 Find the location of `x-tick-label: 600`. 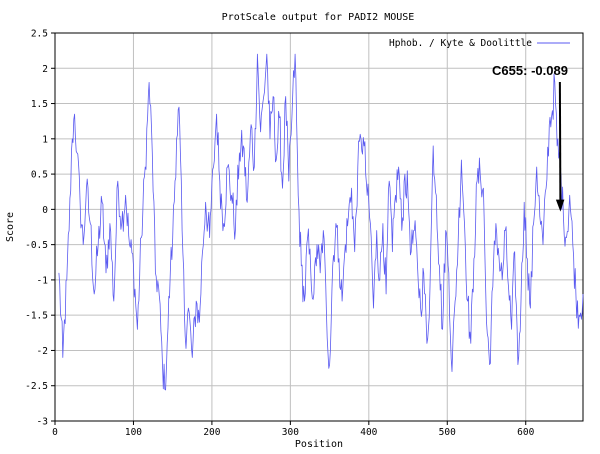

x-tick-label: 600 is located at coordinates (525, 432).